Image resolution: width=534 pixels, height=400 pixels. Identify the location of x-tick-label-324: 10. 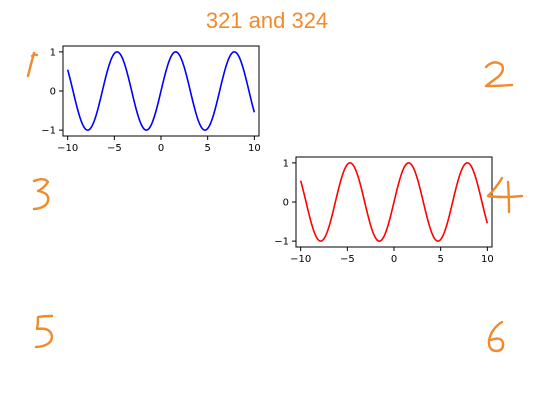
(487, 259).